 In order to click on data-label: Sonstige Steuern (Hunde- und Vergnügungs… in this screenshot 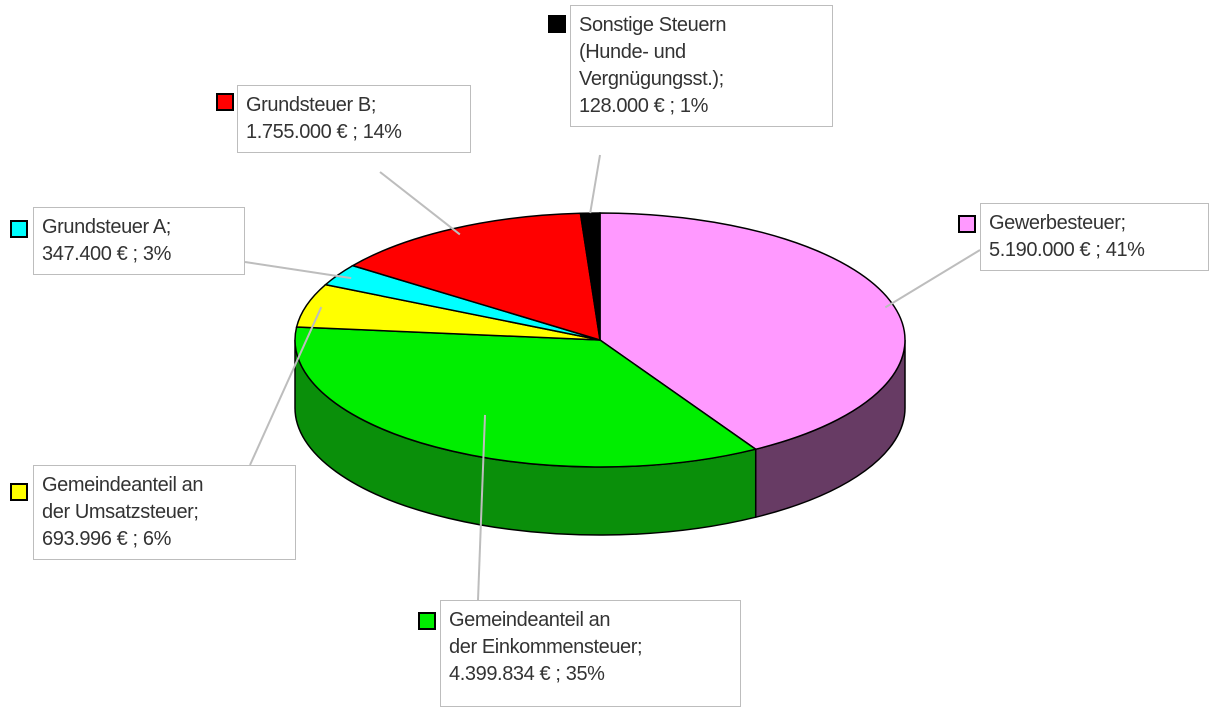, I will do `click(701, 66)`.